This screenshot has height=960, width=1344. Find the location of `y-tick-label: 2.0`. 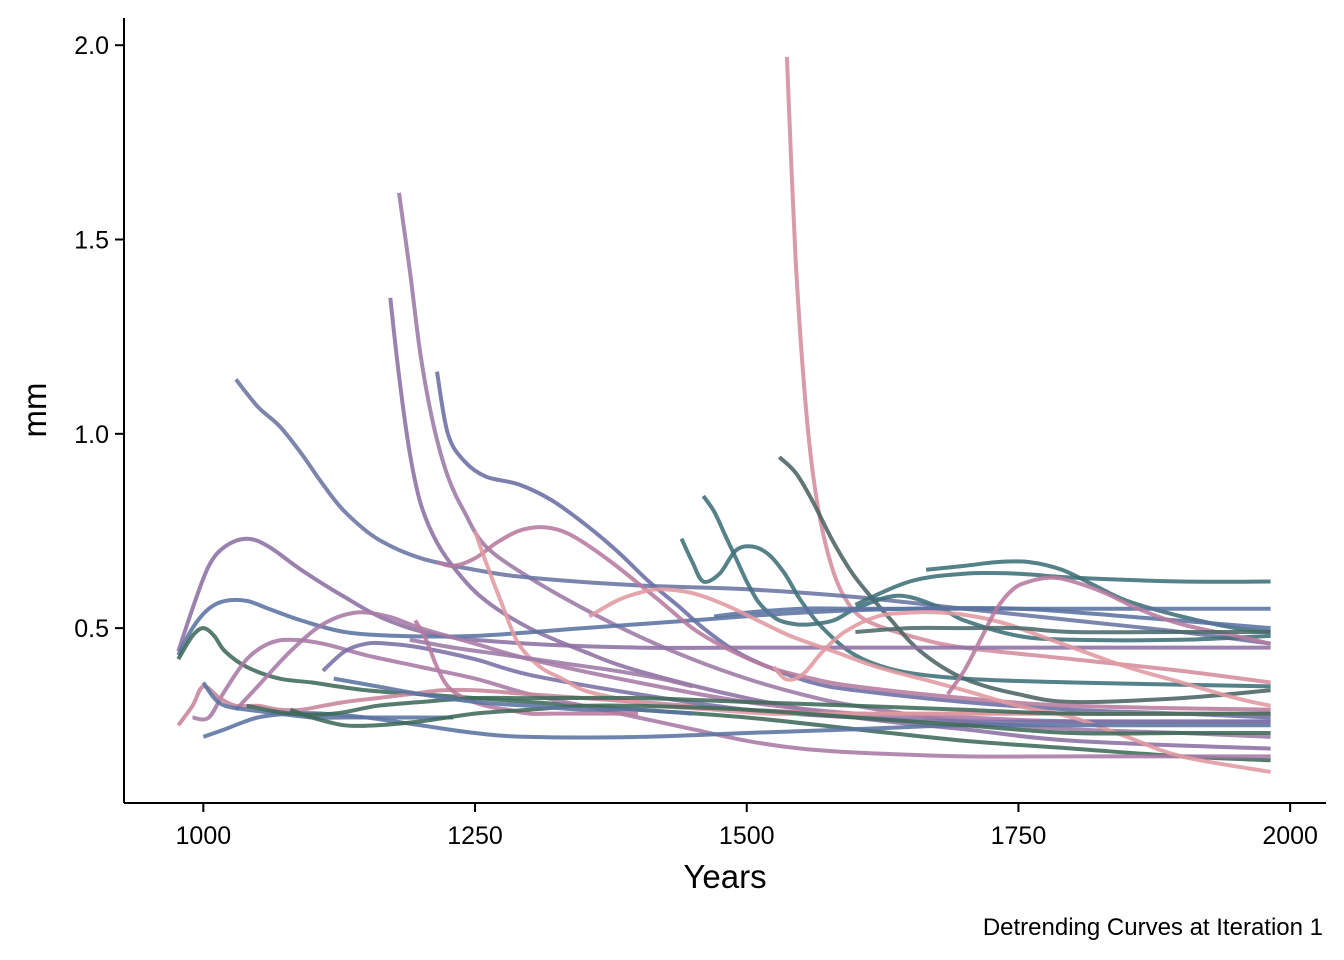

y-tick-label: 2.0 is located at coordinates (91, 46).